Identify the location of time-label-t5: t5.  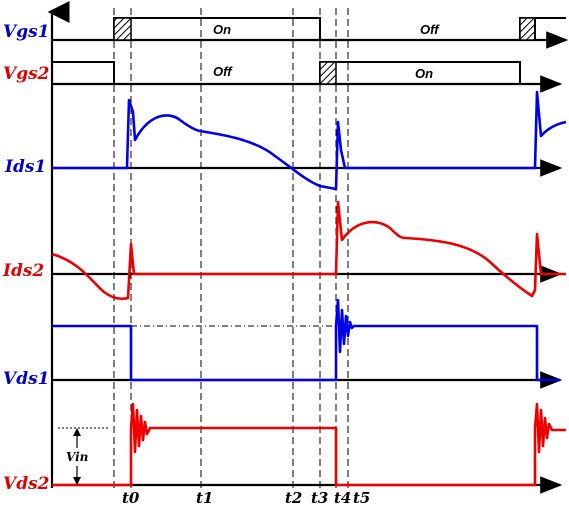
(361, 498).